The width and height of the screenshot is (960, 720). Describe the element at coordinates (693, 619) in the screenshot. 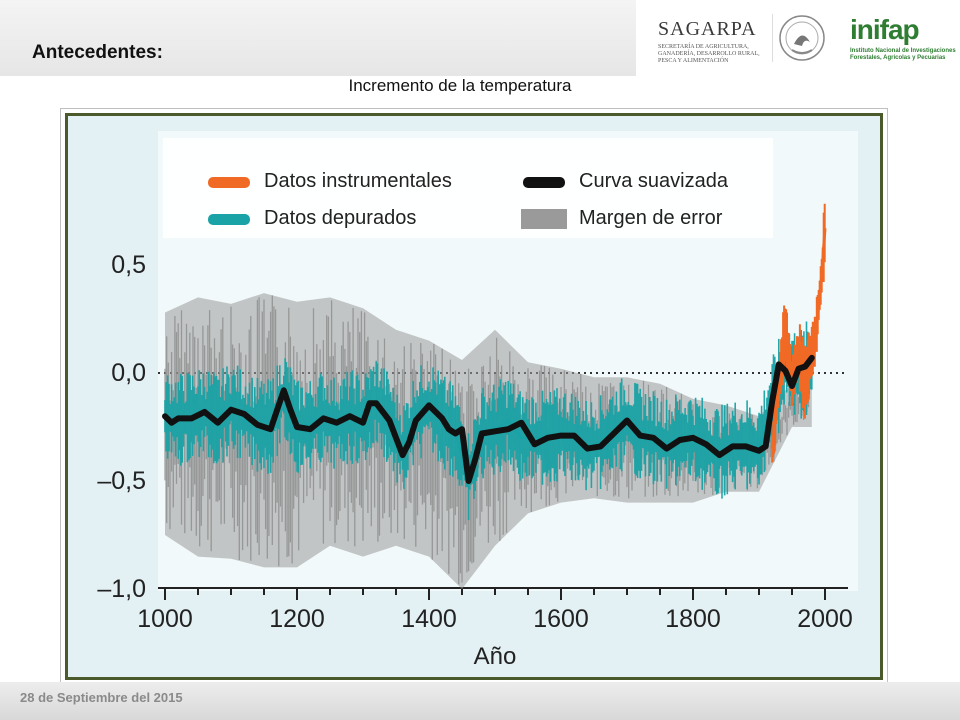

I see `x-tick-label-4: 1800` at that location.